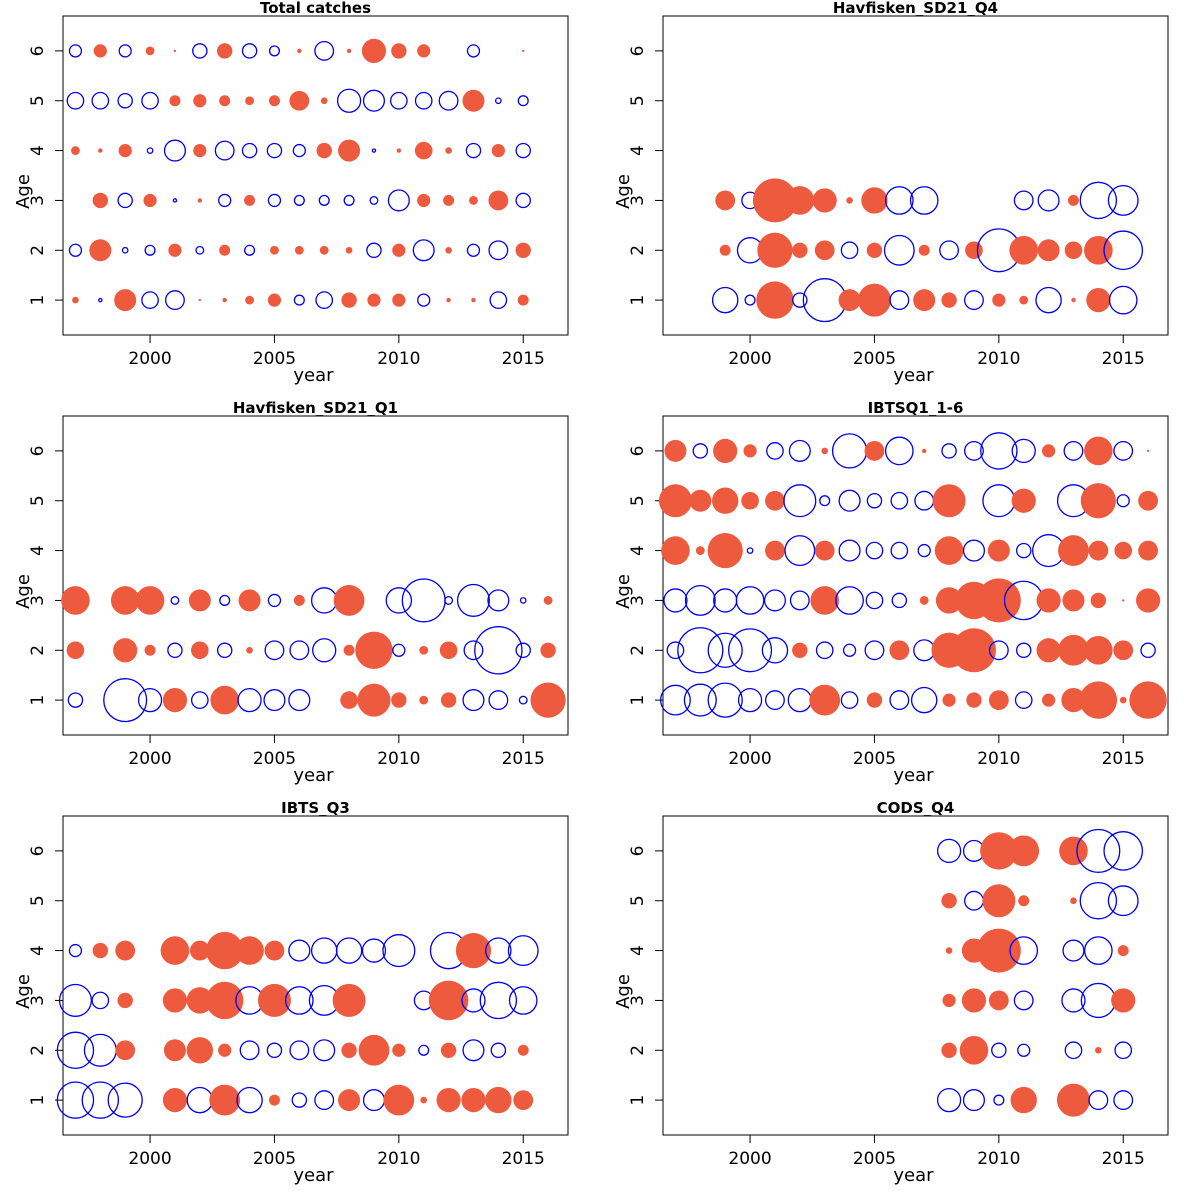 This screenshot has height=1200, width=1200. I want to click on y-tick-label: 6, so click(638, 450).